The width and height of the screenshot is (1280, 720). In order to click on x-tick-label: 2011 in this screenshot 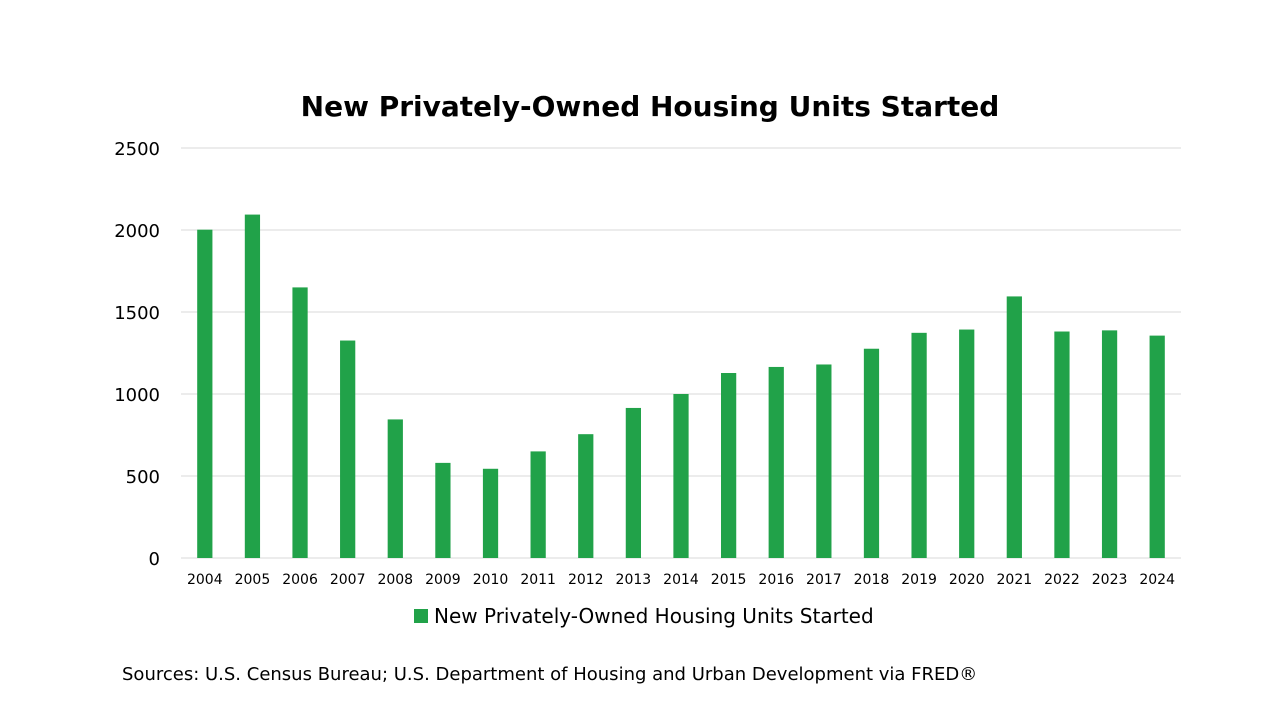, I will do `click(538, 580)`.